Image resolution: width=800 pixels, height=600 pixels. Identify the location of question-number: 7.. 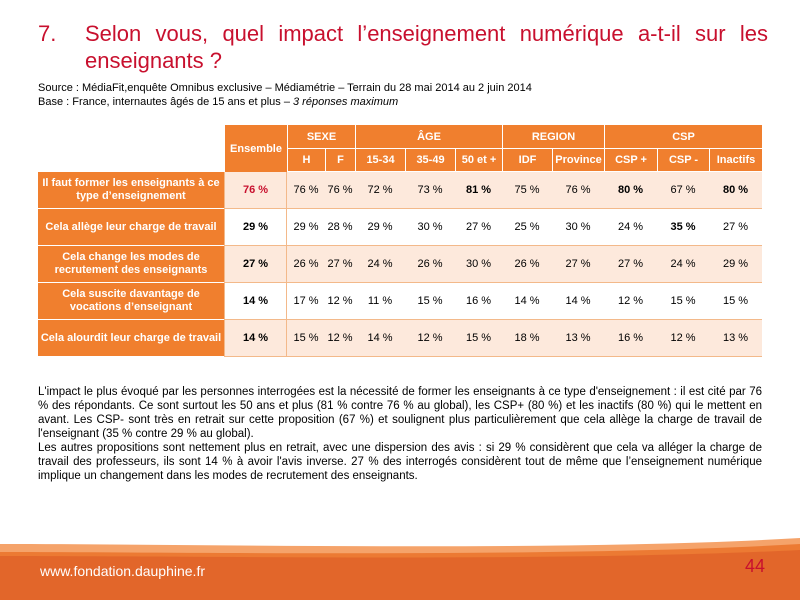
(47, 33).